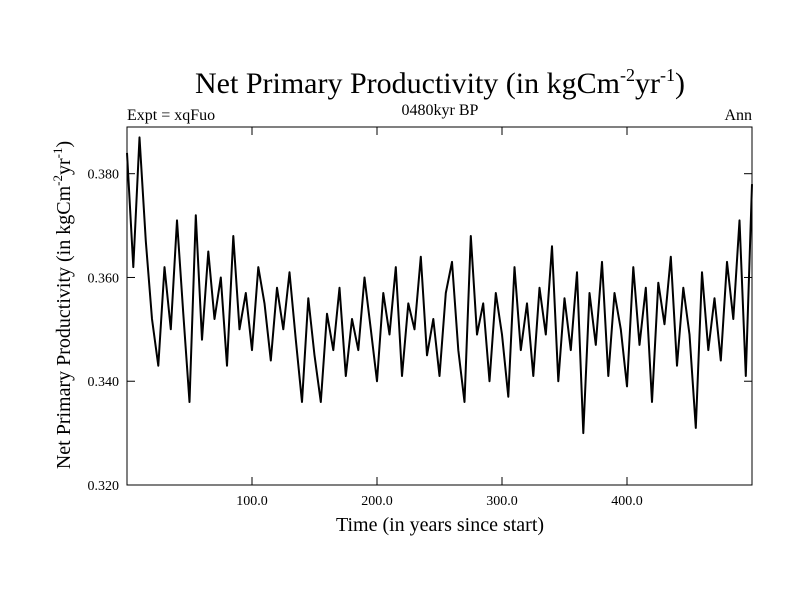  I want to click on x-tick-label: 100.0, so click(252, 501).